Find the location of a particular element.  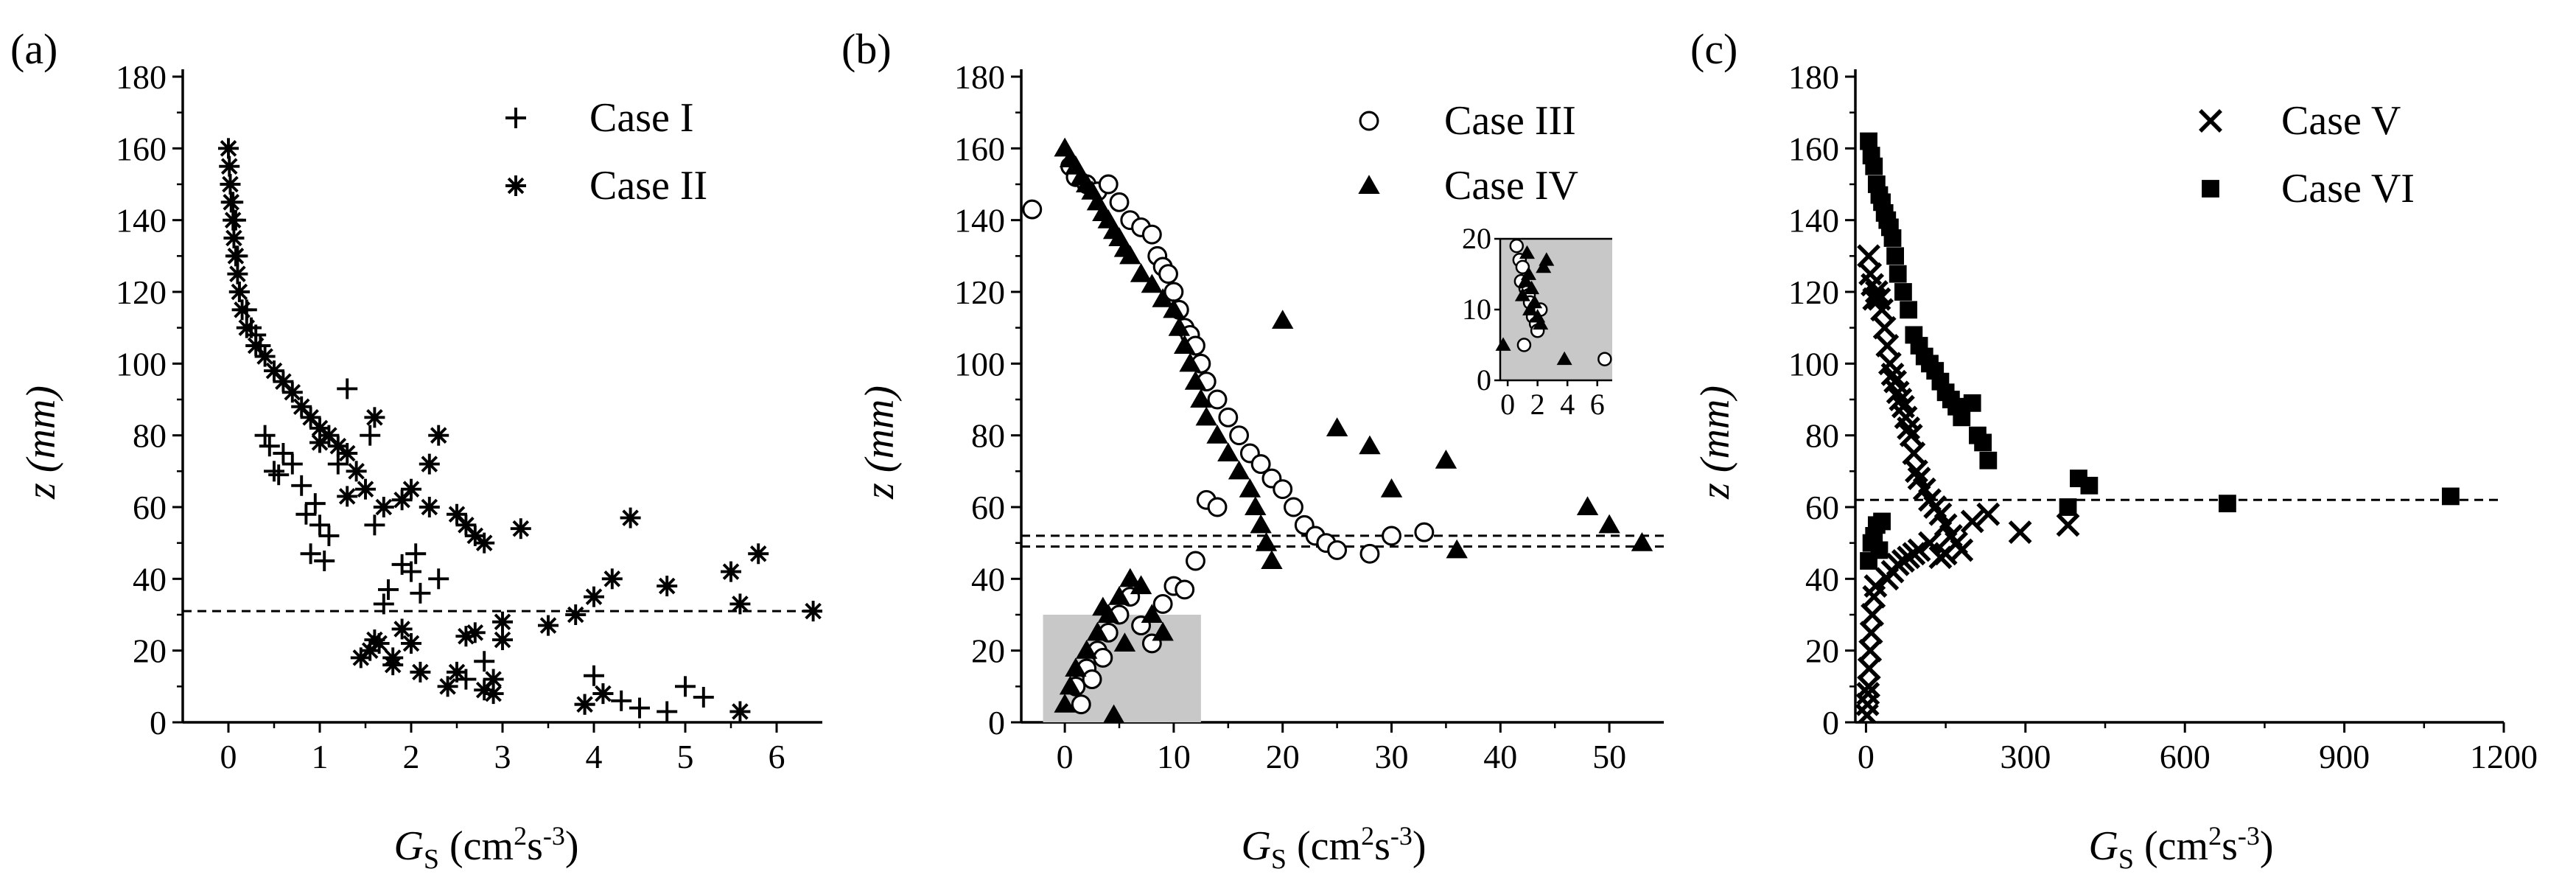

inset-x-tick-label: 6 is located at coordinates (1597, 405).